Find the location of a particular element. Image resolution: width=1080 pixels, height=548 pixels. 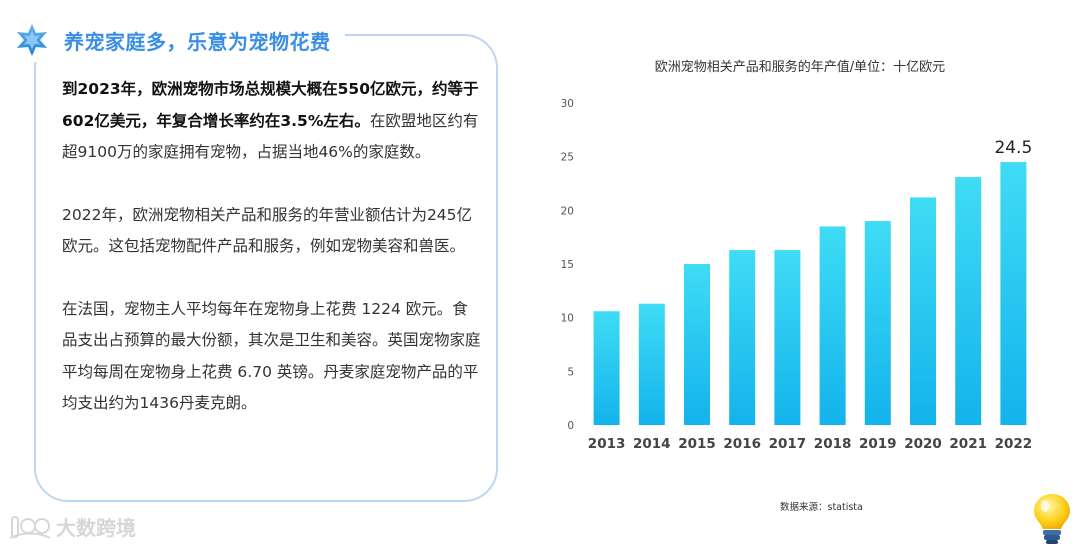

y-tick-label: 15 is located at coordinates (567, 265).